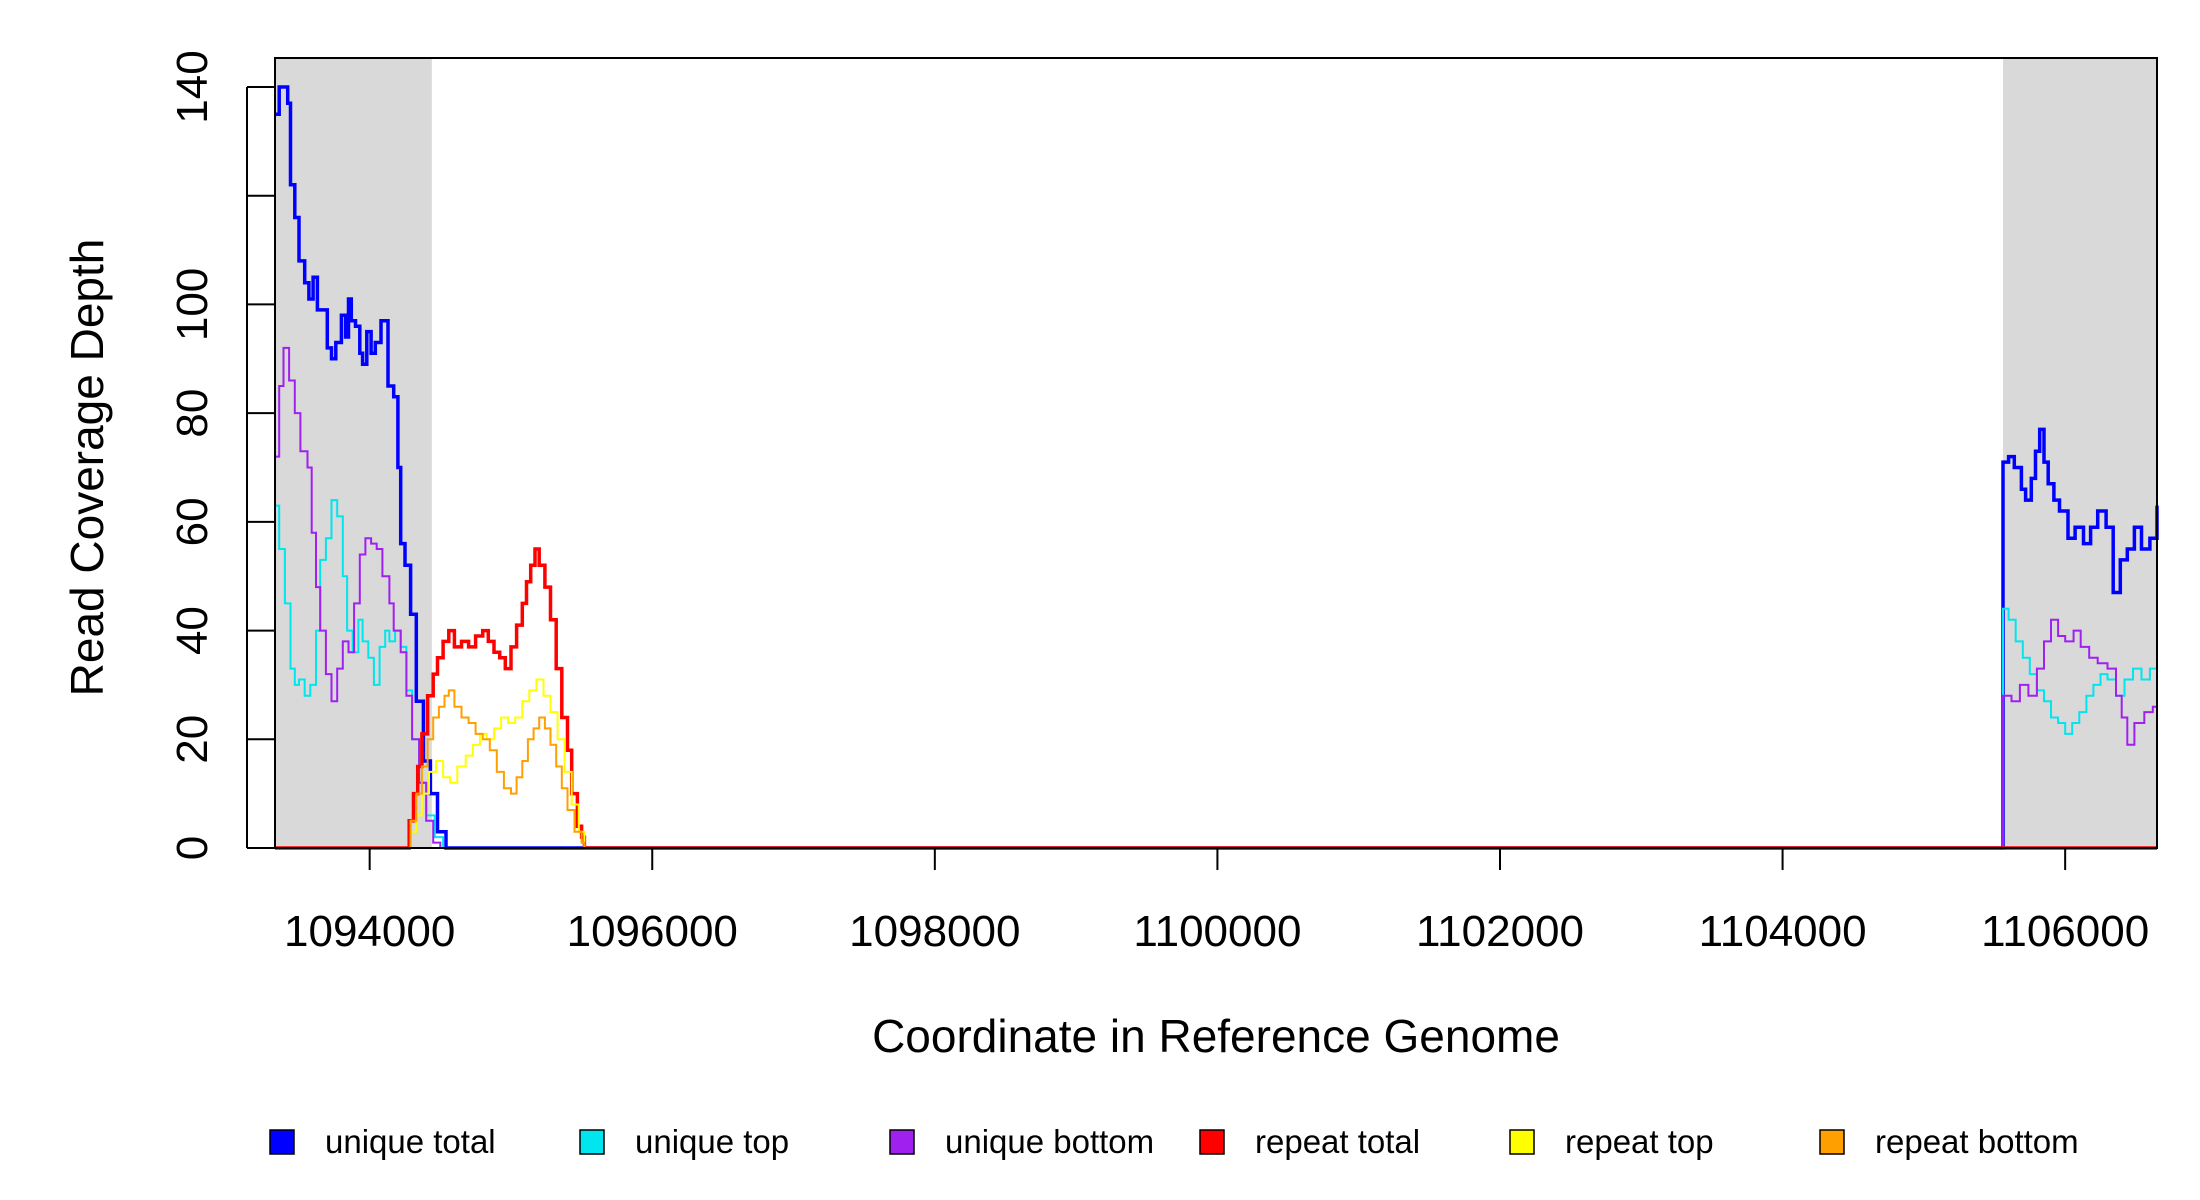 The height and width of the screenshot is (1200, 2200). Describe the element at coordinates (192, 86) in the screenshot. I see `y-tick-label: 140` at that location.